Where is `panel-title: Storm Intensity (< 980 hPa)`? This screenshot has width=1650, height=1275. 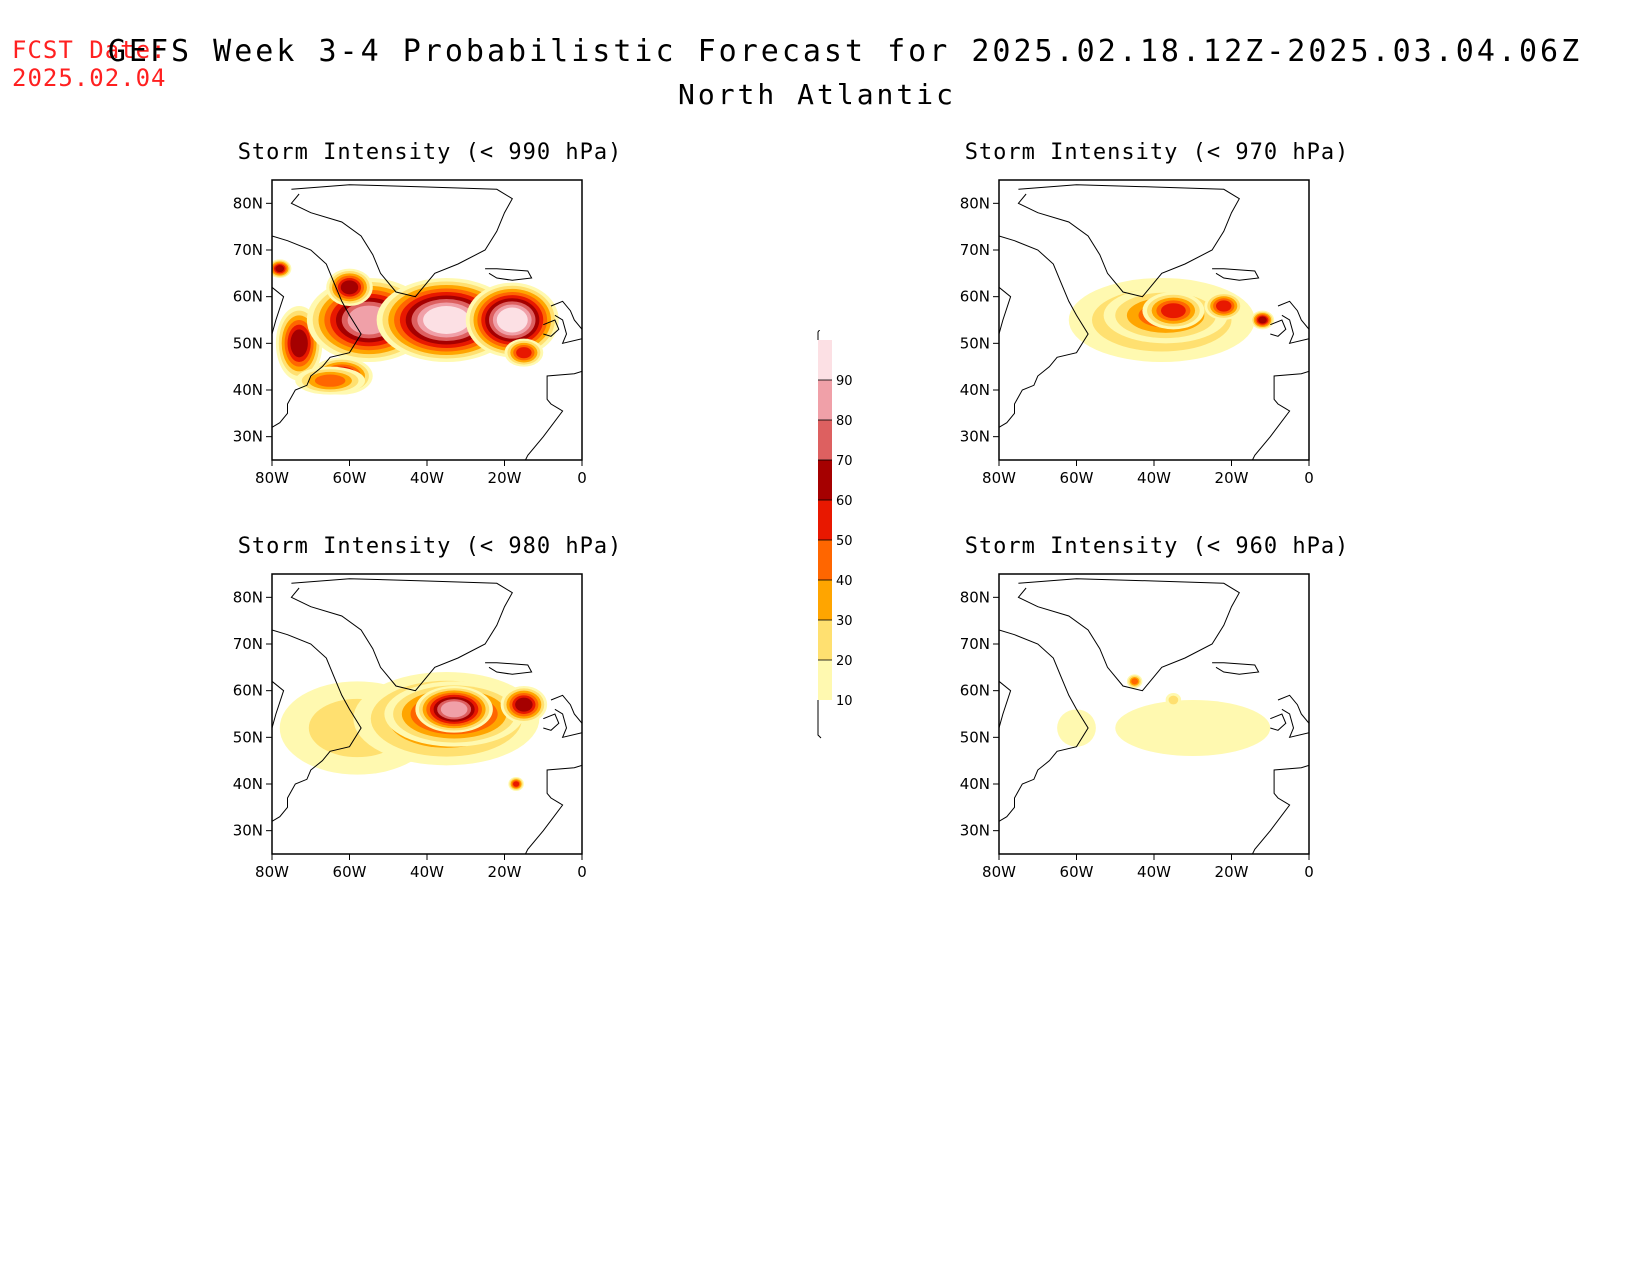
panel-title: Storm Intensity (< 980 hPa) is located at coordinates (430, 546).